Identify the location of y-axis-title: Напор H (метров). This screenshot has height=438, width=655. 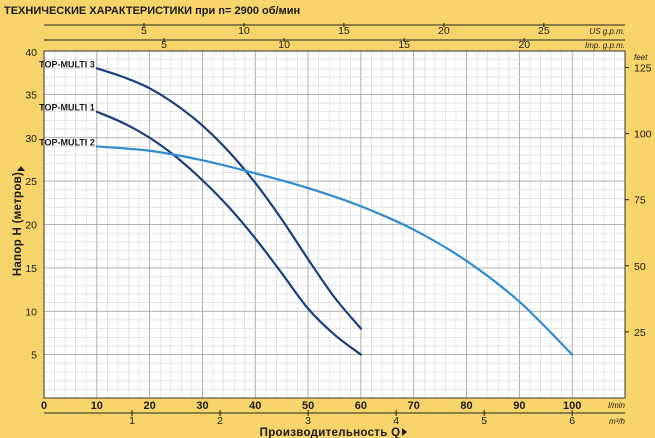
(18, 224).